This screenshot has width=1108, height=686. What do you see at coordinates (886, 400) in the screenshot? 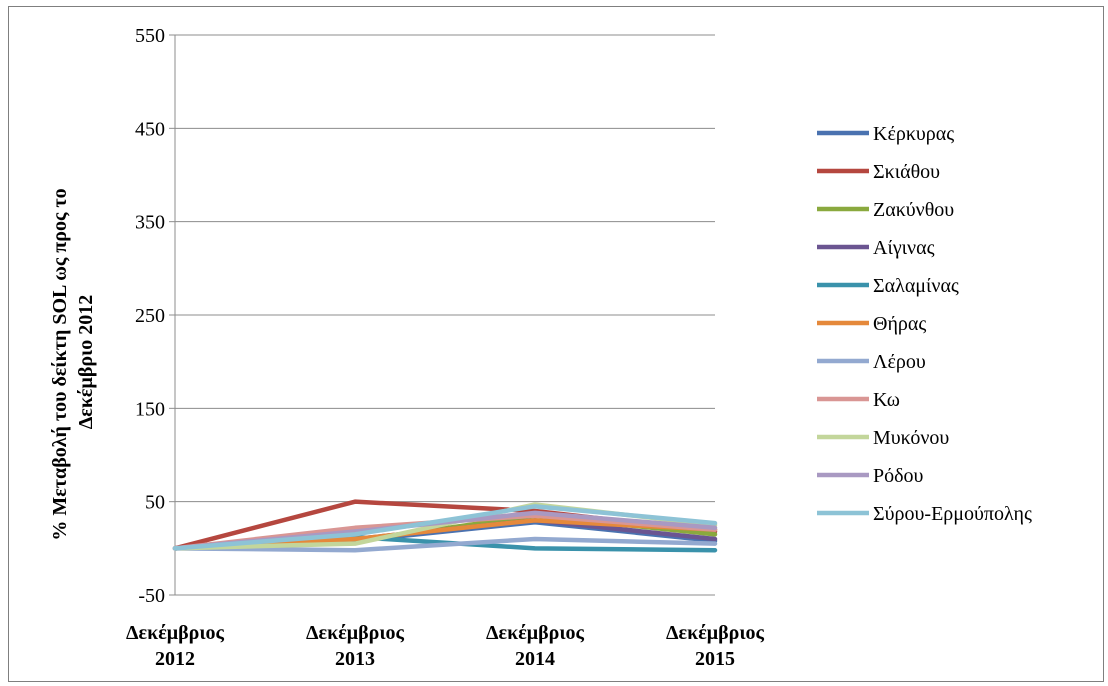
I see `legend-label: Κω` at bounding box center [886, 400].